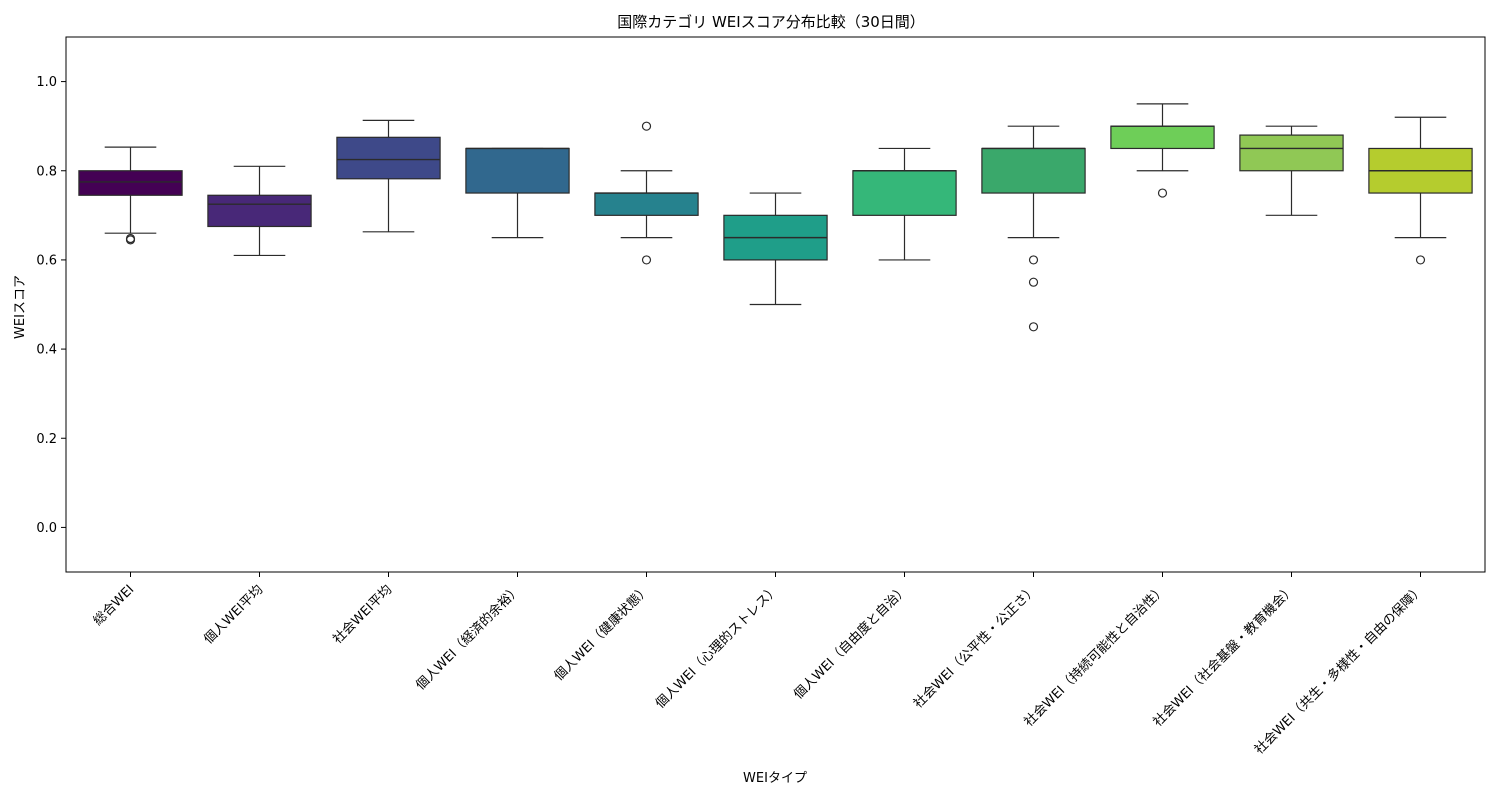 Image resolution: width=1500 pixels, height=800 pixels. What do you see at coordinates (114, 605) in the screenshot?
I see `x-tick-label: 総合WEI` at bounding box center [114, 605].